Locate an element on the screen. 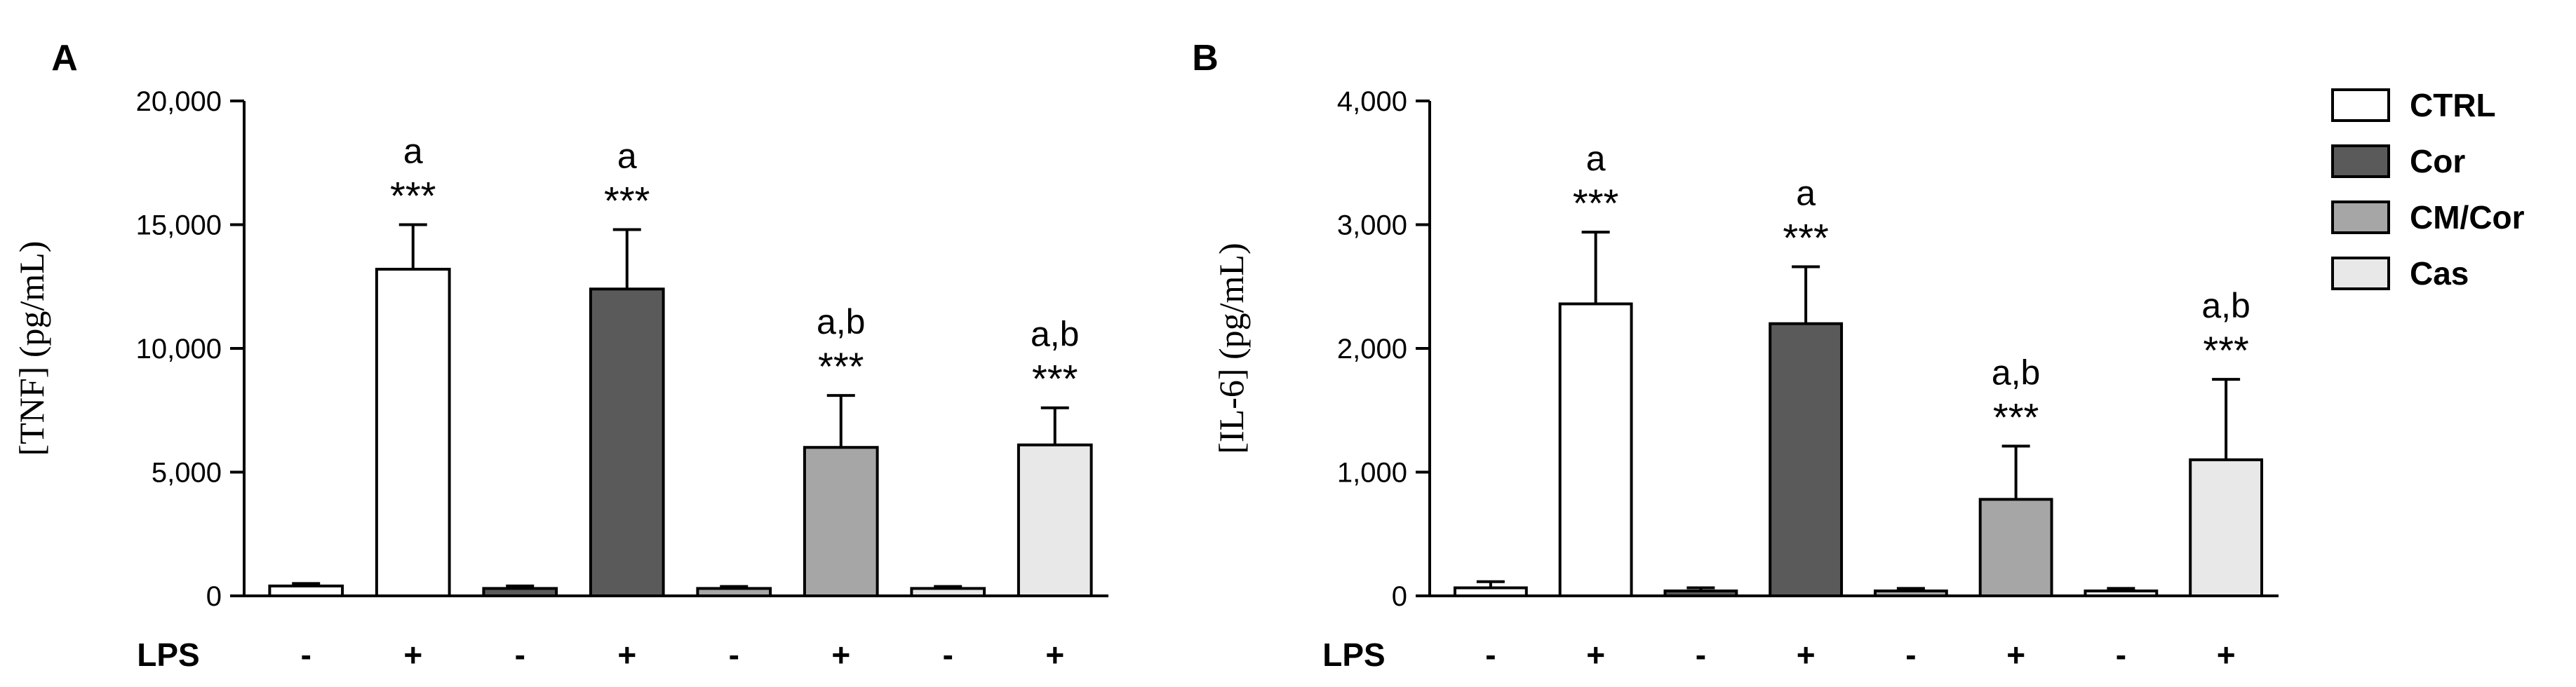  y-tick-label: 1,000 is located at coordinates (1372, 473).